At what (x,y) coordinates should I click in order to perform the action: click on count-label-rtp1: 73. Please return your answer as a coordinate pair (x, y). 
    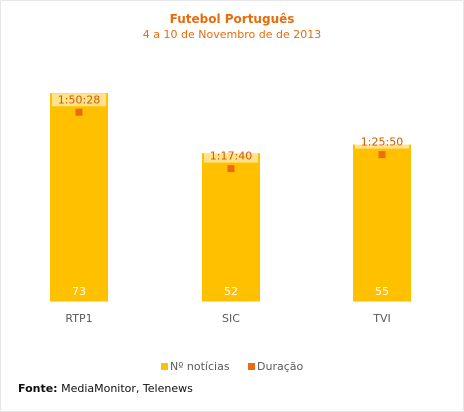
    Looking at the image, I should click on (79, 291).